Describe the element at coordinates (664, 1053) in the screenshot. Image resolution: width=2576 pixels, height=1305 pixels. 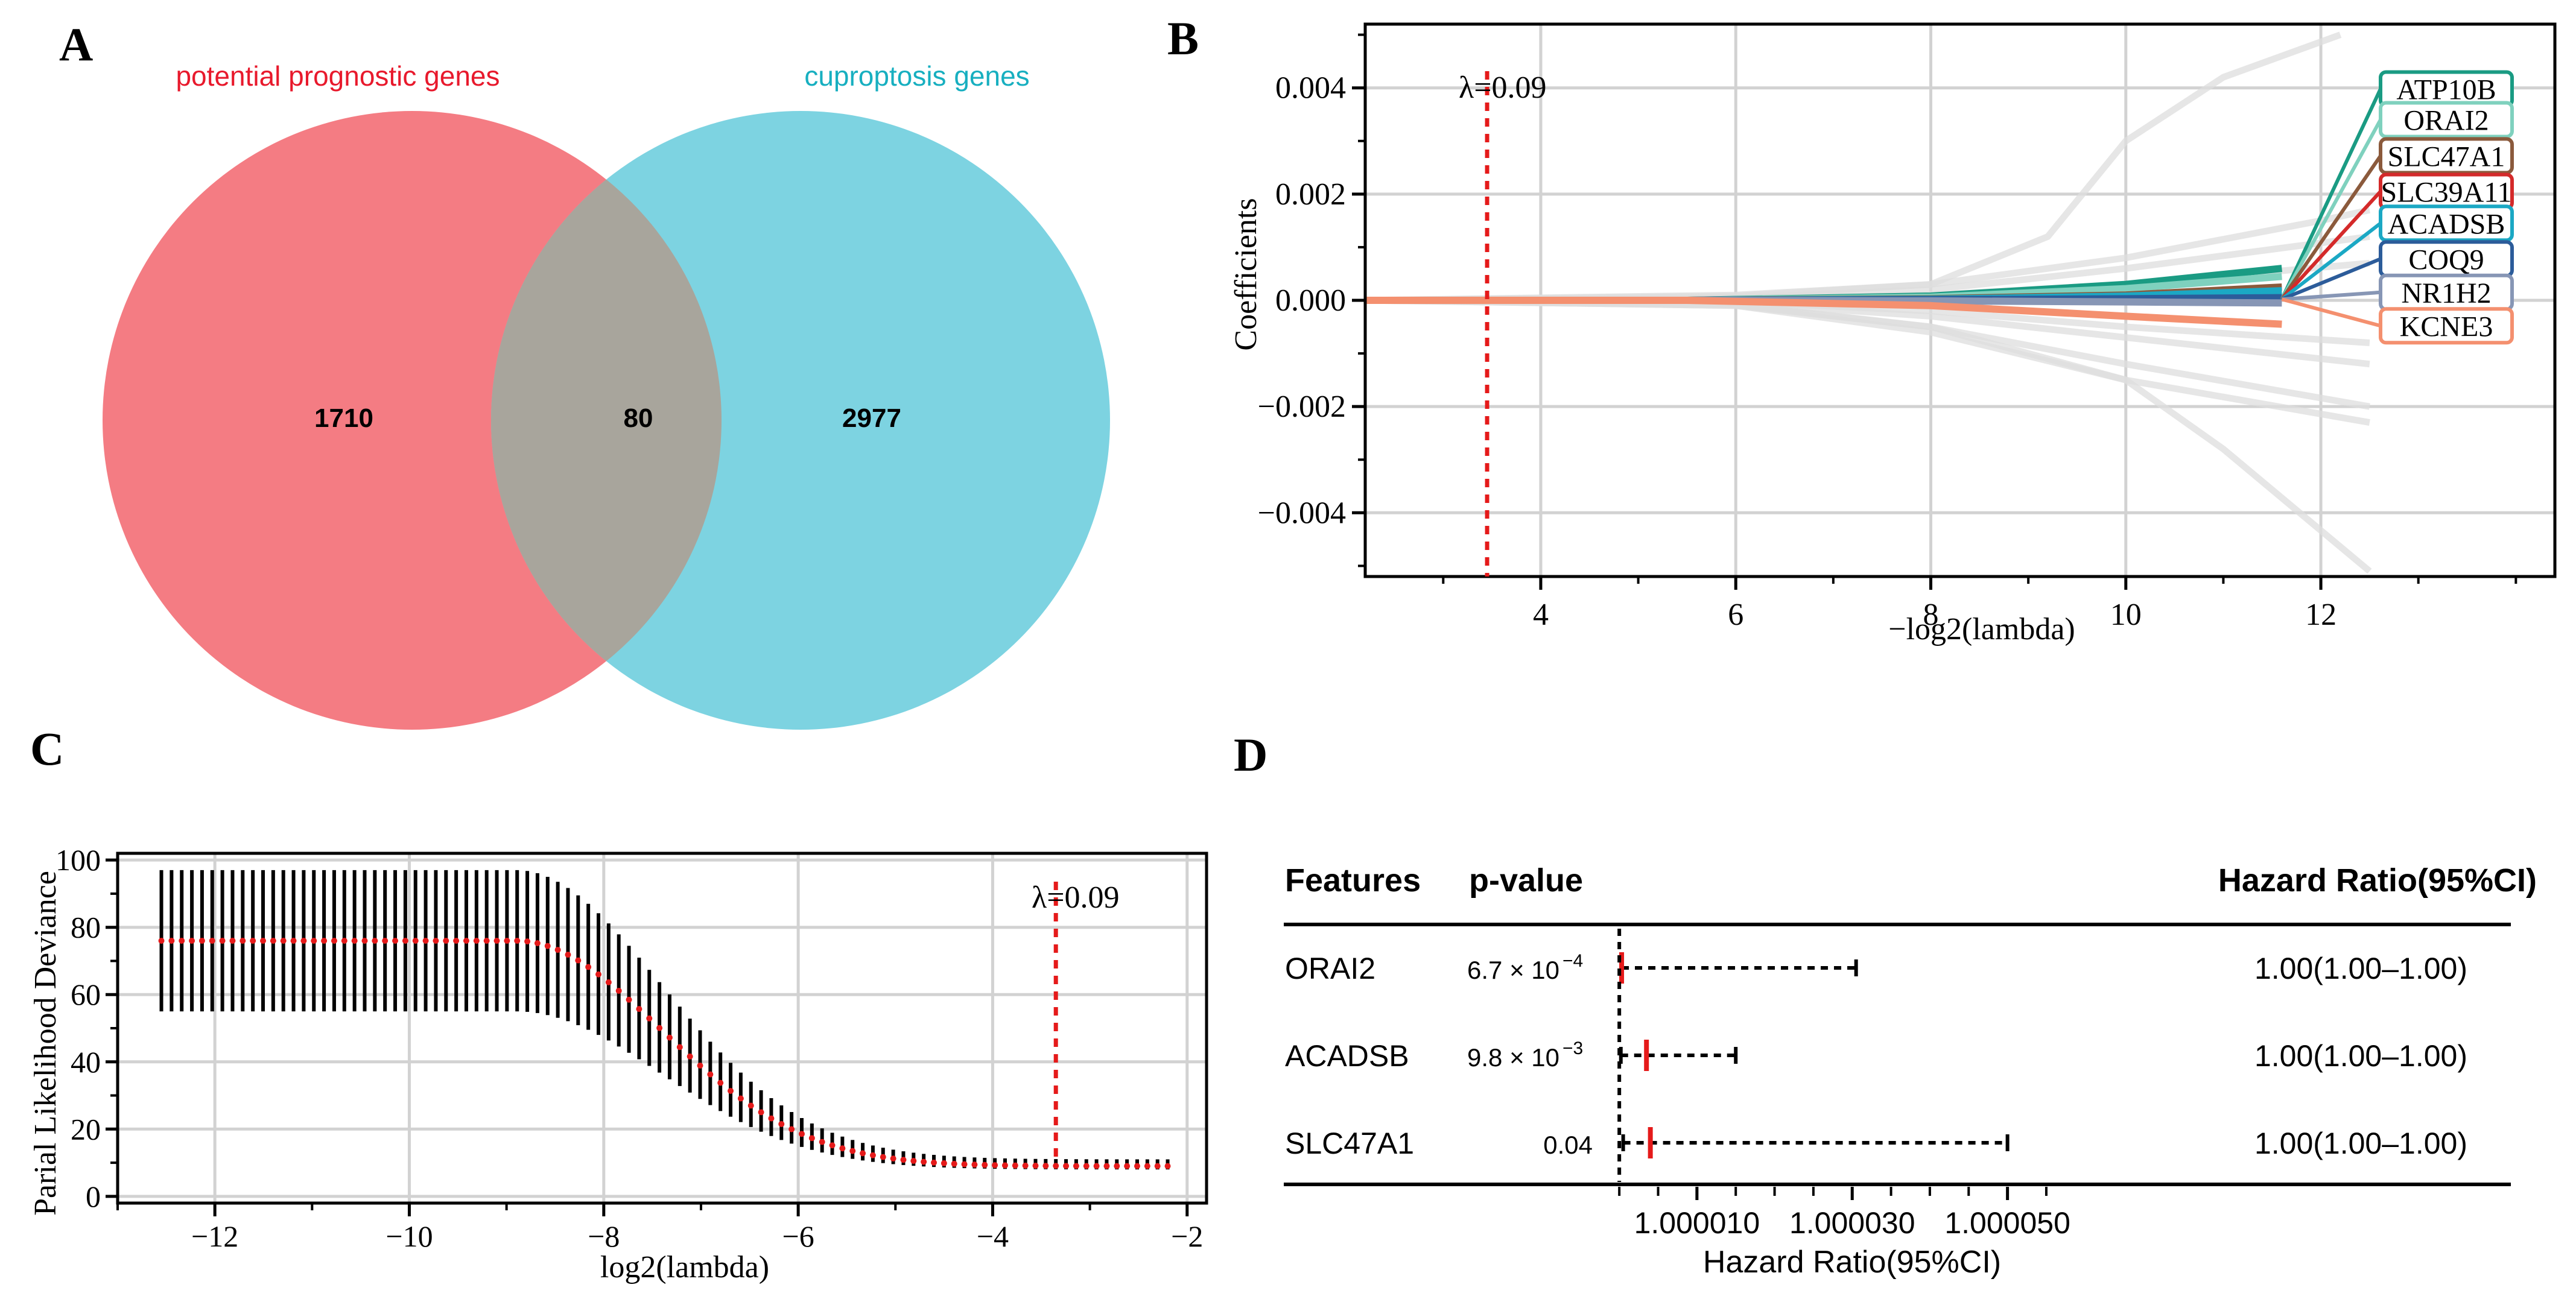
I see `cv-mean-points` at that location.